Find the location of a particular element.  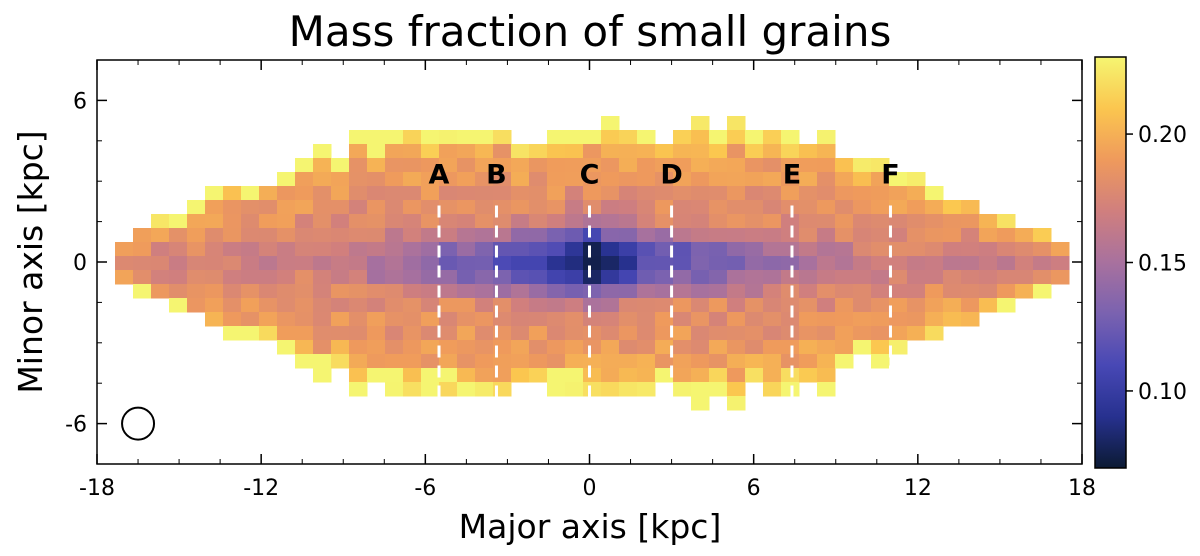

colorbar-tick-label: 0.10 is located at coordinates (1162, 392).